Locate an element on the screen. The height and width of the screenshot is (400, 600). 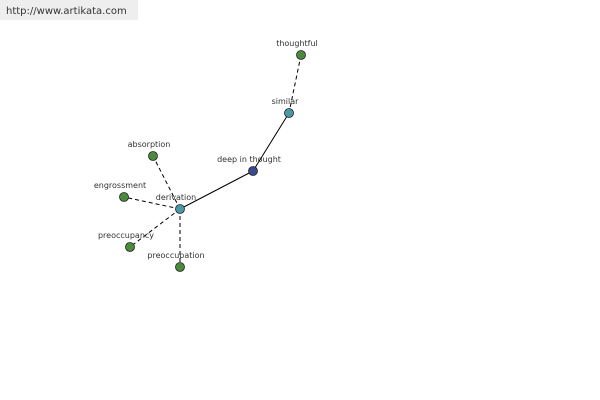
node-label: preoccupation is located at coordinates (175, 255).